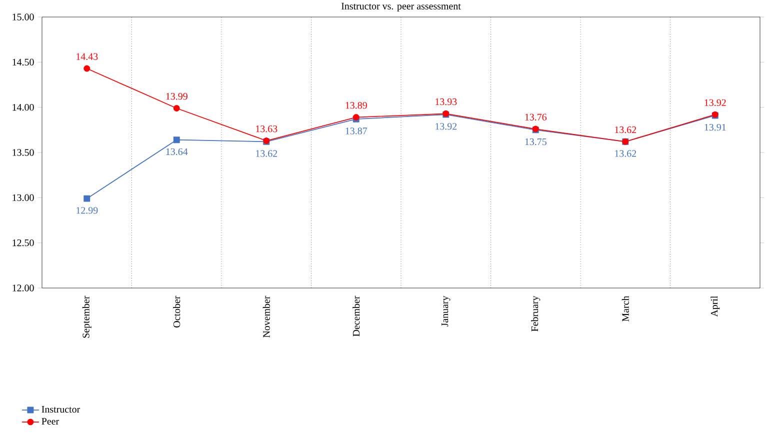 This screenshot has height=443, width=767. Describe the element at coordinates (87, 210) in the screenshot. I see `data-label: 12.99` at that location.